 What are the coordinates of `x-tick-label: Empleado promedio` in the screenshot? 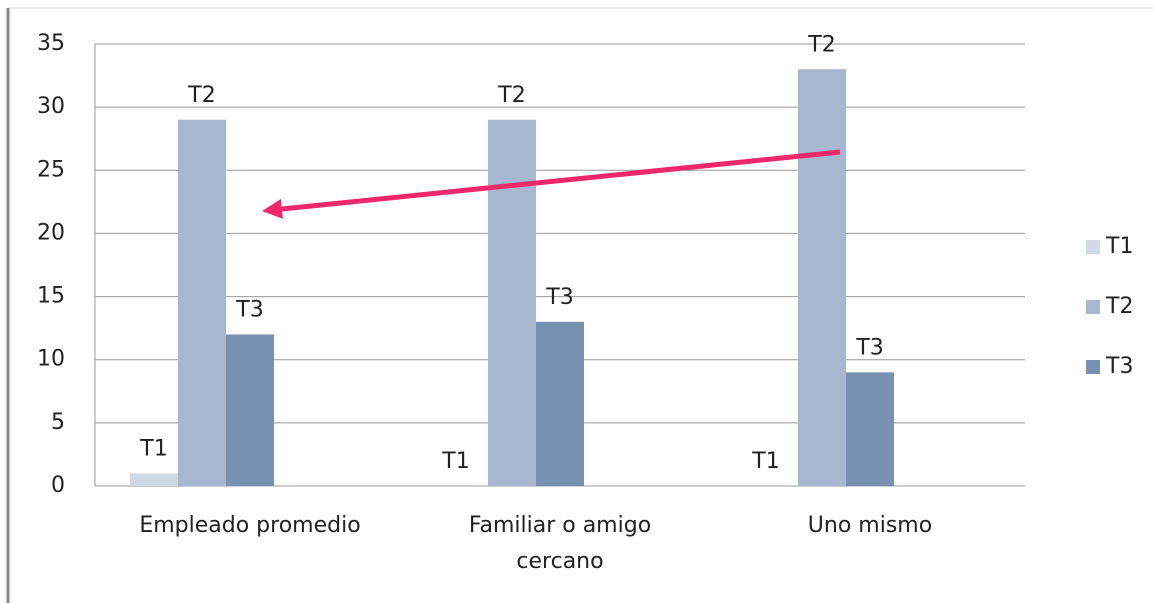 It's located at (250, 525).